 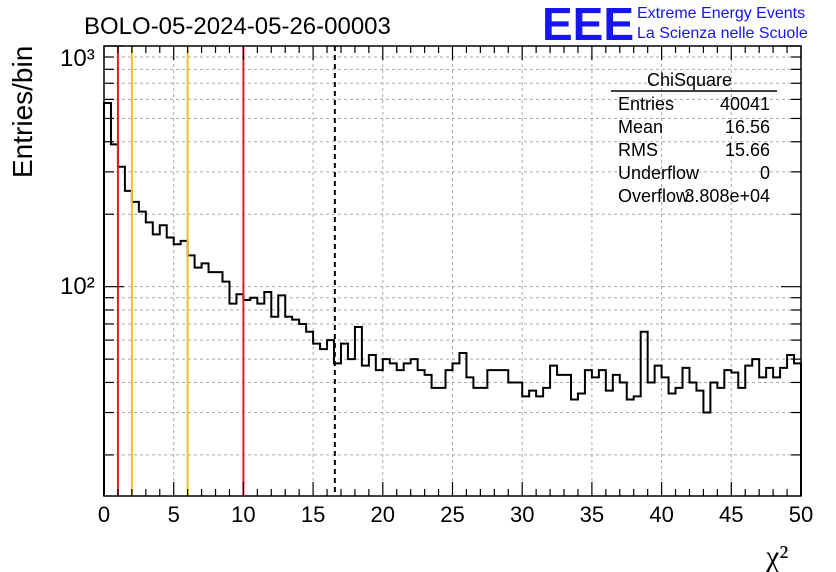 What do you see at coordinates (745, 104) in the screenshot?
I see `stats-value-entries: 40041` at bounding box center [745, 104].